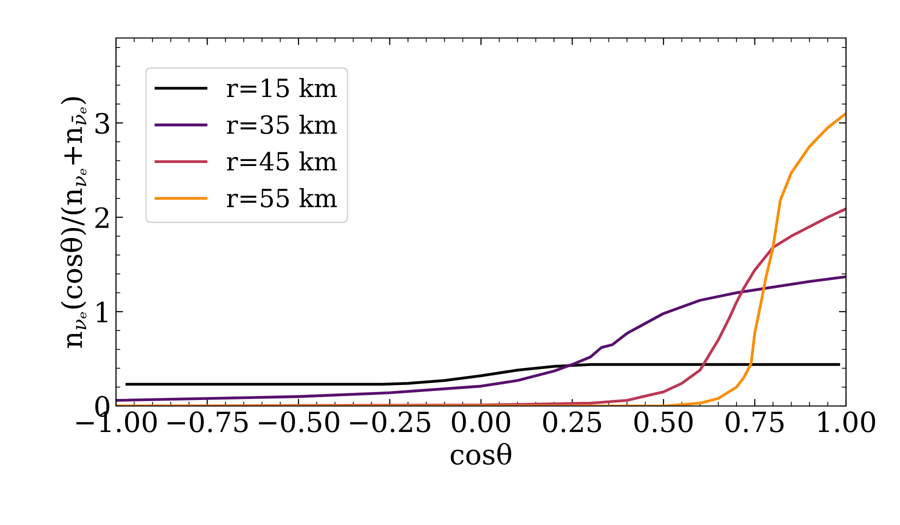 The height and width of the screenshot is (525, 900). Describe the element at coordinates (208, 421) in the screenshot. I see `x-tick-label: −0.75` at that location.